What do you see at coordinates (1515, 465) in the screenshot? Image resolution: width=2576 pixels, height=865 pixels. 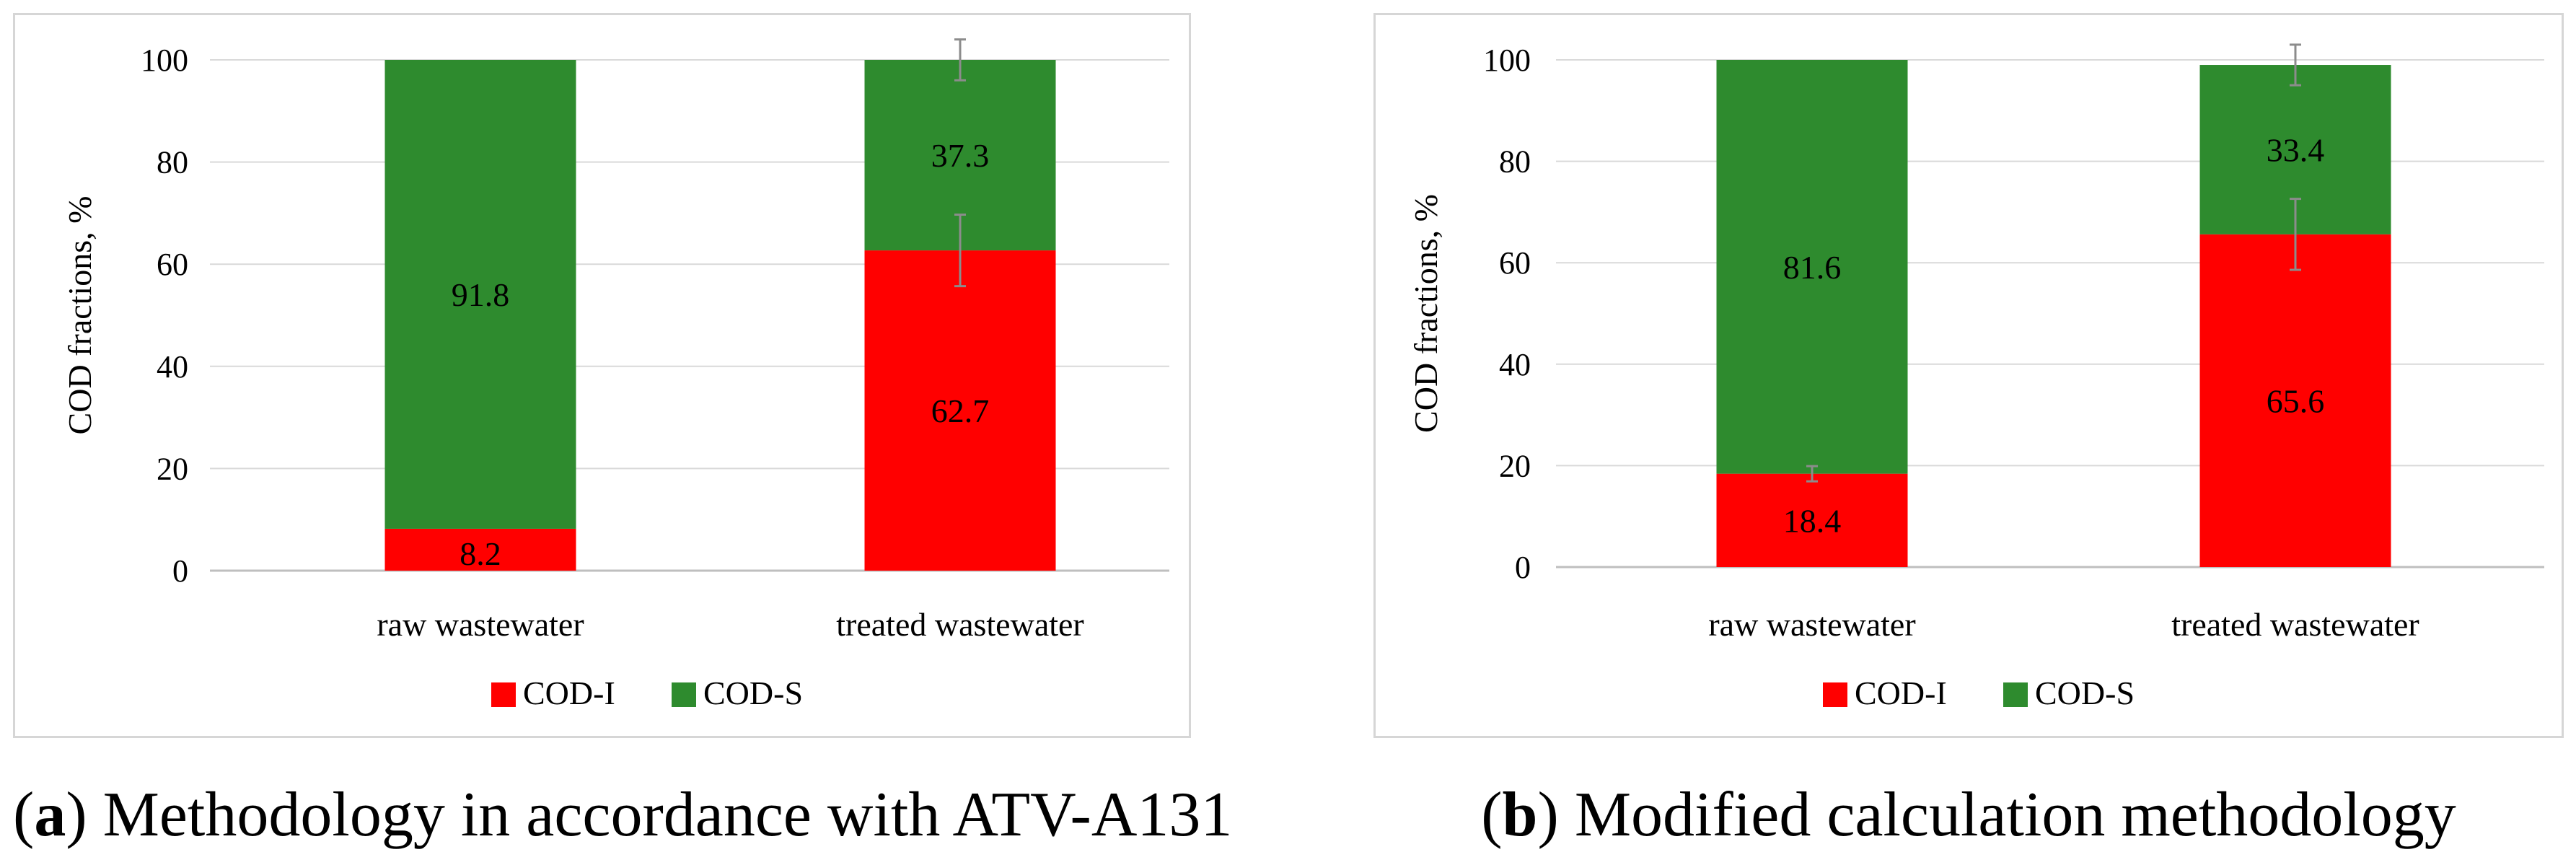 I see `chart-b-y-tick-label: 20` at bounding box center [1515, 465].